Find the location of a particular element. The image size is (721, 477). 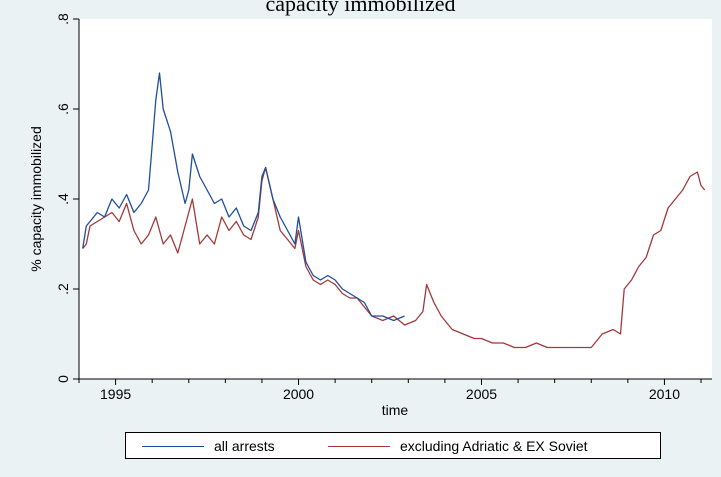

x-tick-label: 1995 is located at coordinates (115, 394).